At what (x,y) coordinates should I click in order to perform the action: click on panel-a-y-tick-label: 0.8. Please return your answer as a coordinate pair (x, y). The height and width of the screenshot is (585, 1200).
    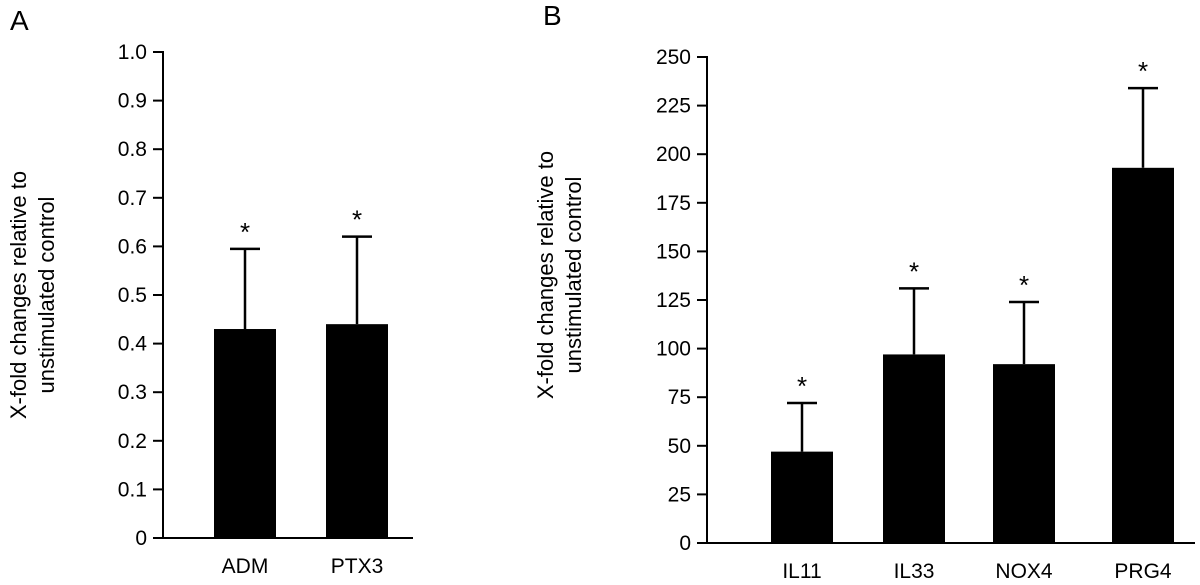
    Looking at the image, I should click on (132, 149).